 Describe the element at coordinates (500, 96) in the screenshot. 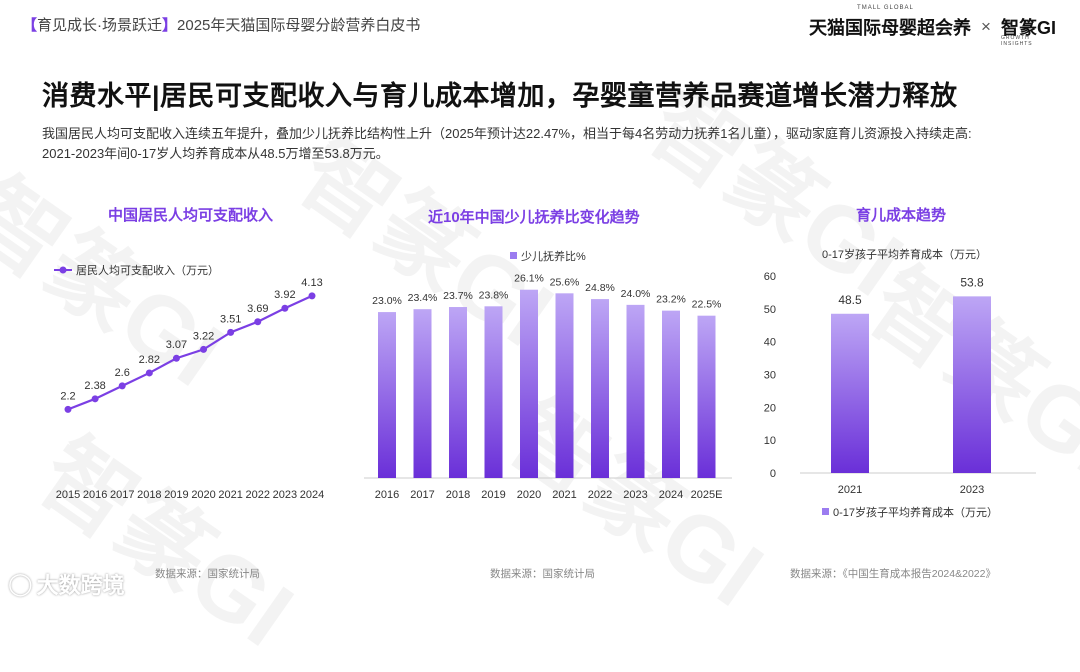

I see `page-title: 消费水平|居民可支配收入与育儿成本增加，孕婴童营养品赛道增长潜力释放` at that location.